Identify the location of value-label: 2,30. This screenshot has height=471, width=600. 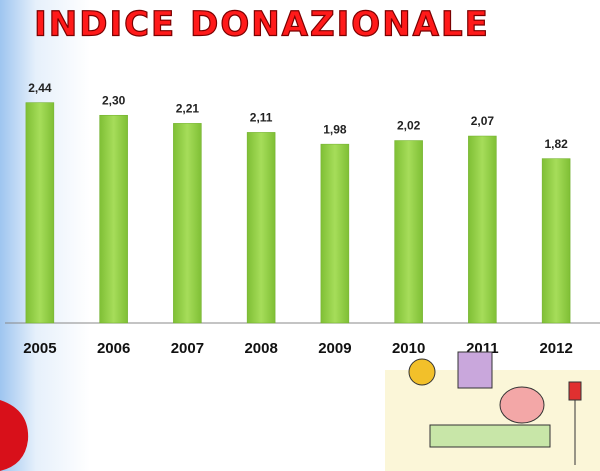
(114, 100).